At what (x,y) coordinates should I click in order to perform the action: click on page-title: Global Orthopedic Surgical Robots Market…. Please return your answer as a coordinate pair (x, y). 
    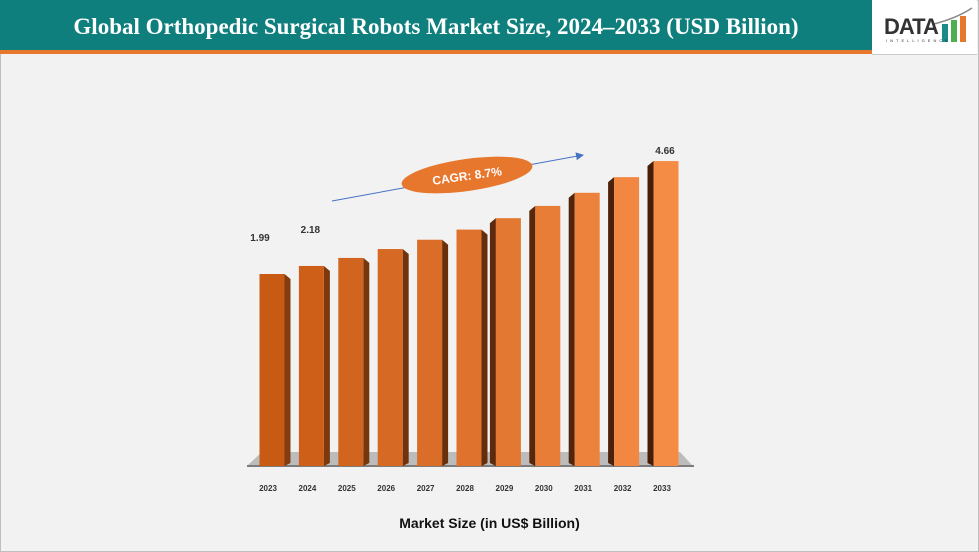
    Looking at the image, I should click on (436, 26).